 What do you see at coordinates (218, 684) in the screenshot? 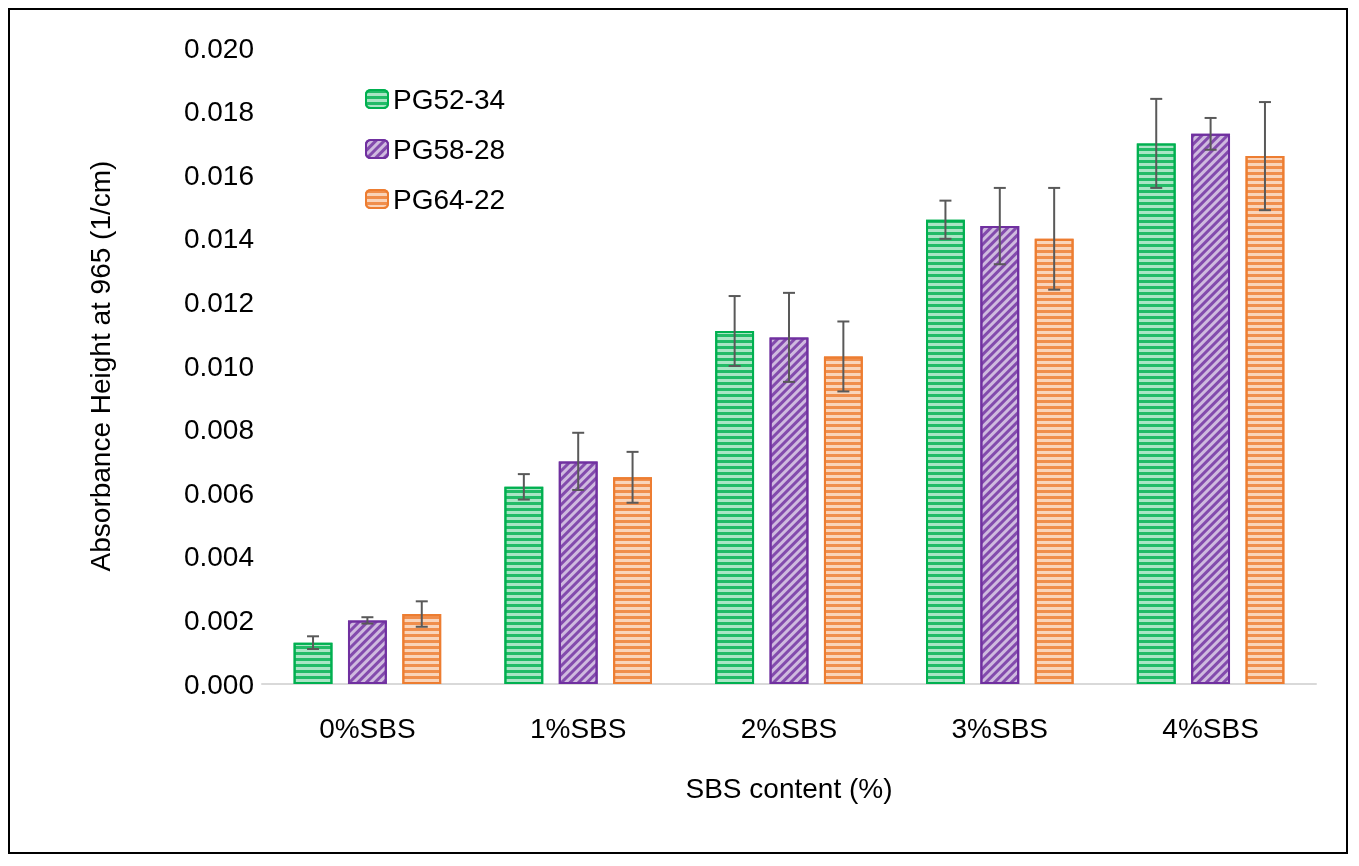
I see `y-tick-label: 0.000` at bounding box center [218, 684].